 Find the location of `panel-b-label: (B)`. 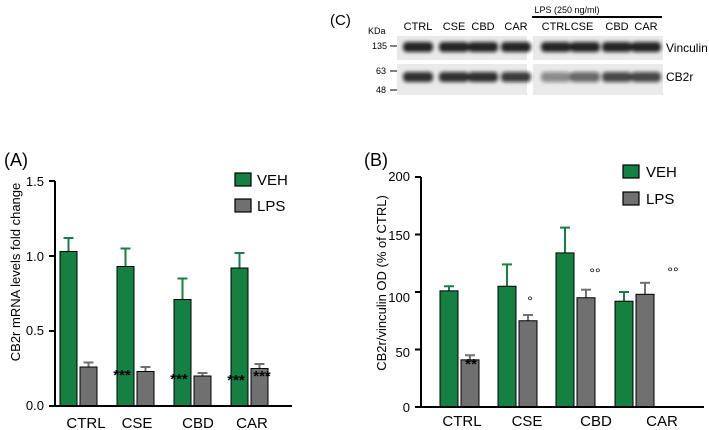

panel-b-label: (B) is located at coordinates (376, 160).